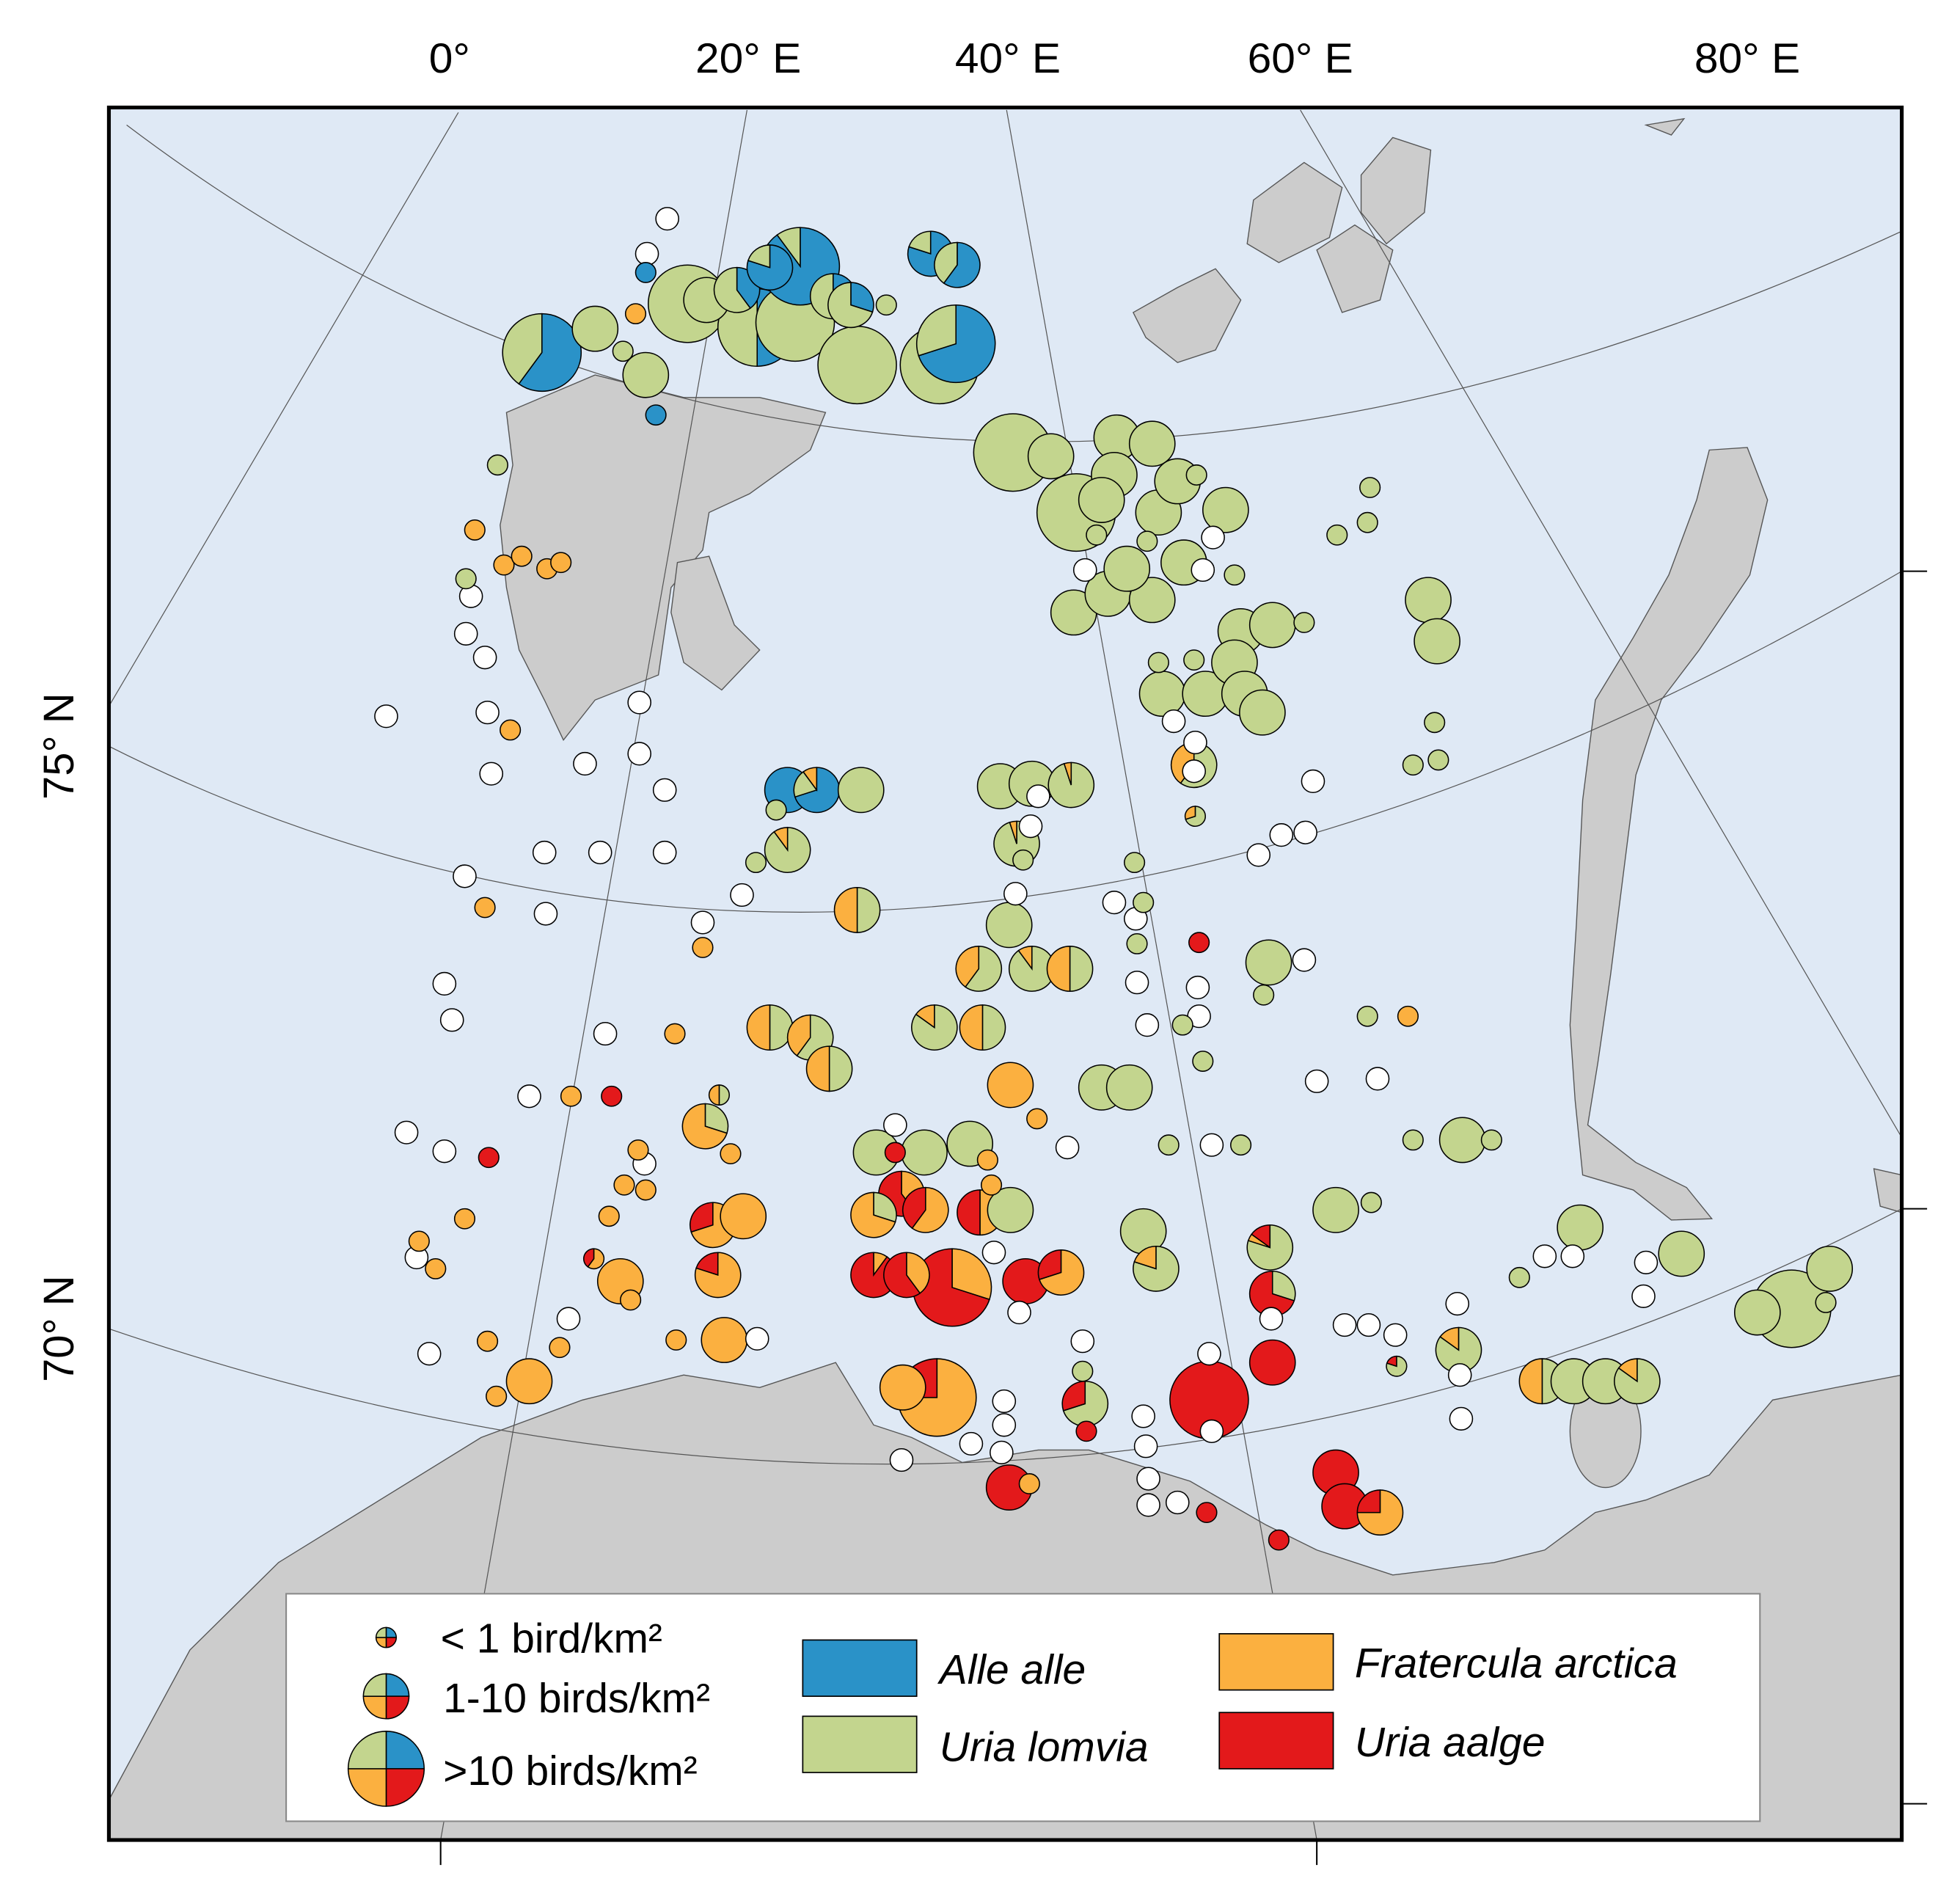  What do you see at coordinates (1450, 1742) in the screenshot?
I see `legend-label-uria-aalge: Uria aalge` at bounding box center [1450, 1742].